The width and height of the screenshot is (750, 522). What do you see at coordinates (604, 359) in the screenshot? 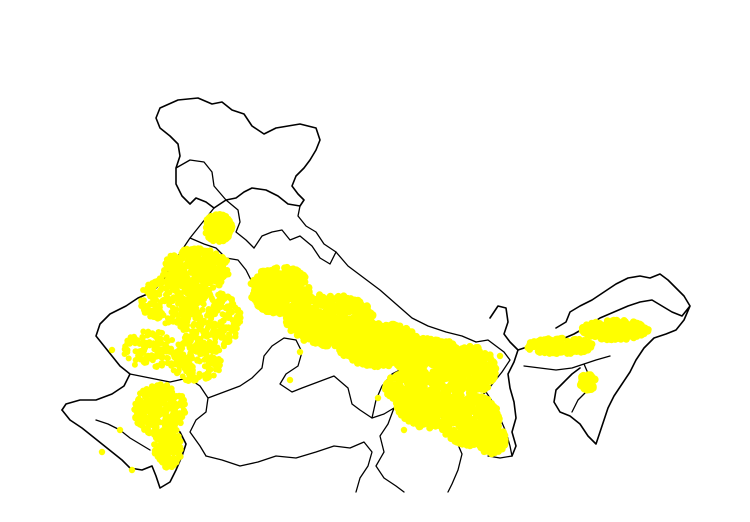
I see `border-northeast` at bounding box center [604, 359].